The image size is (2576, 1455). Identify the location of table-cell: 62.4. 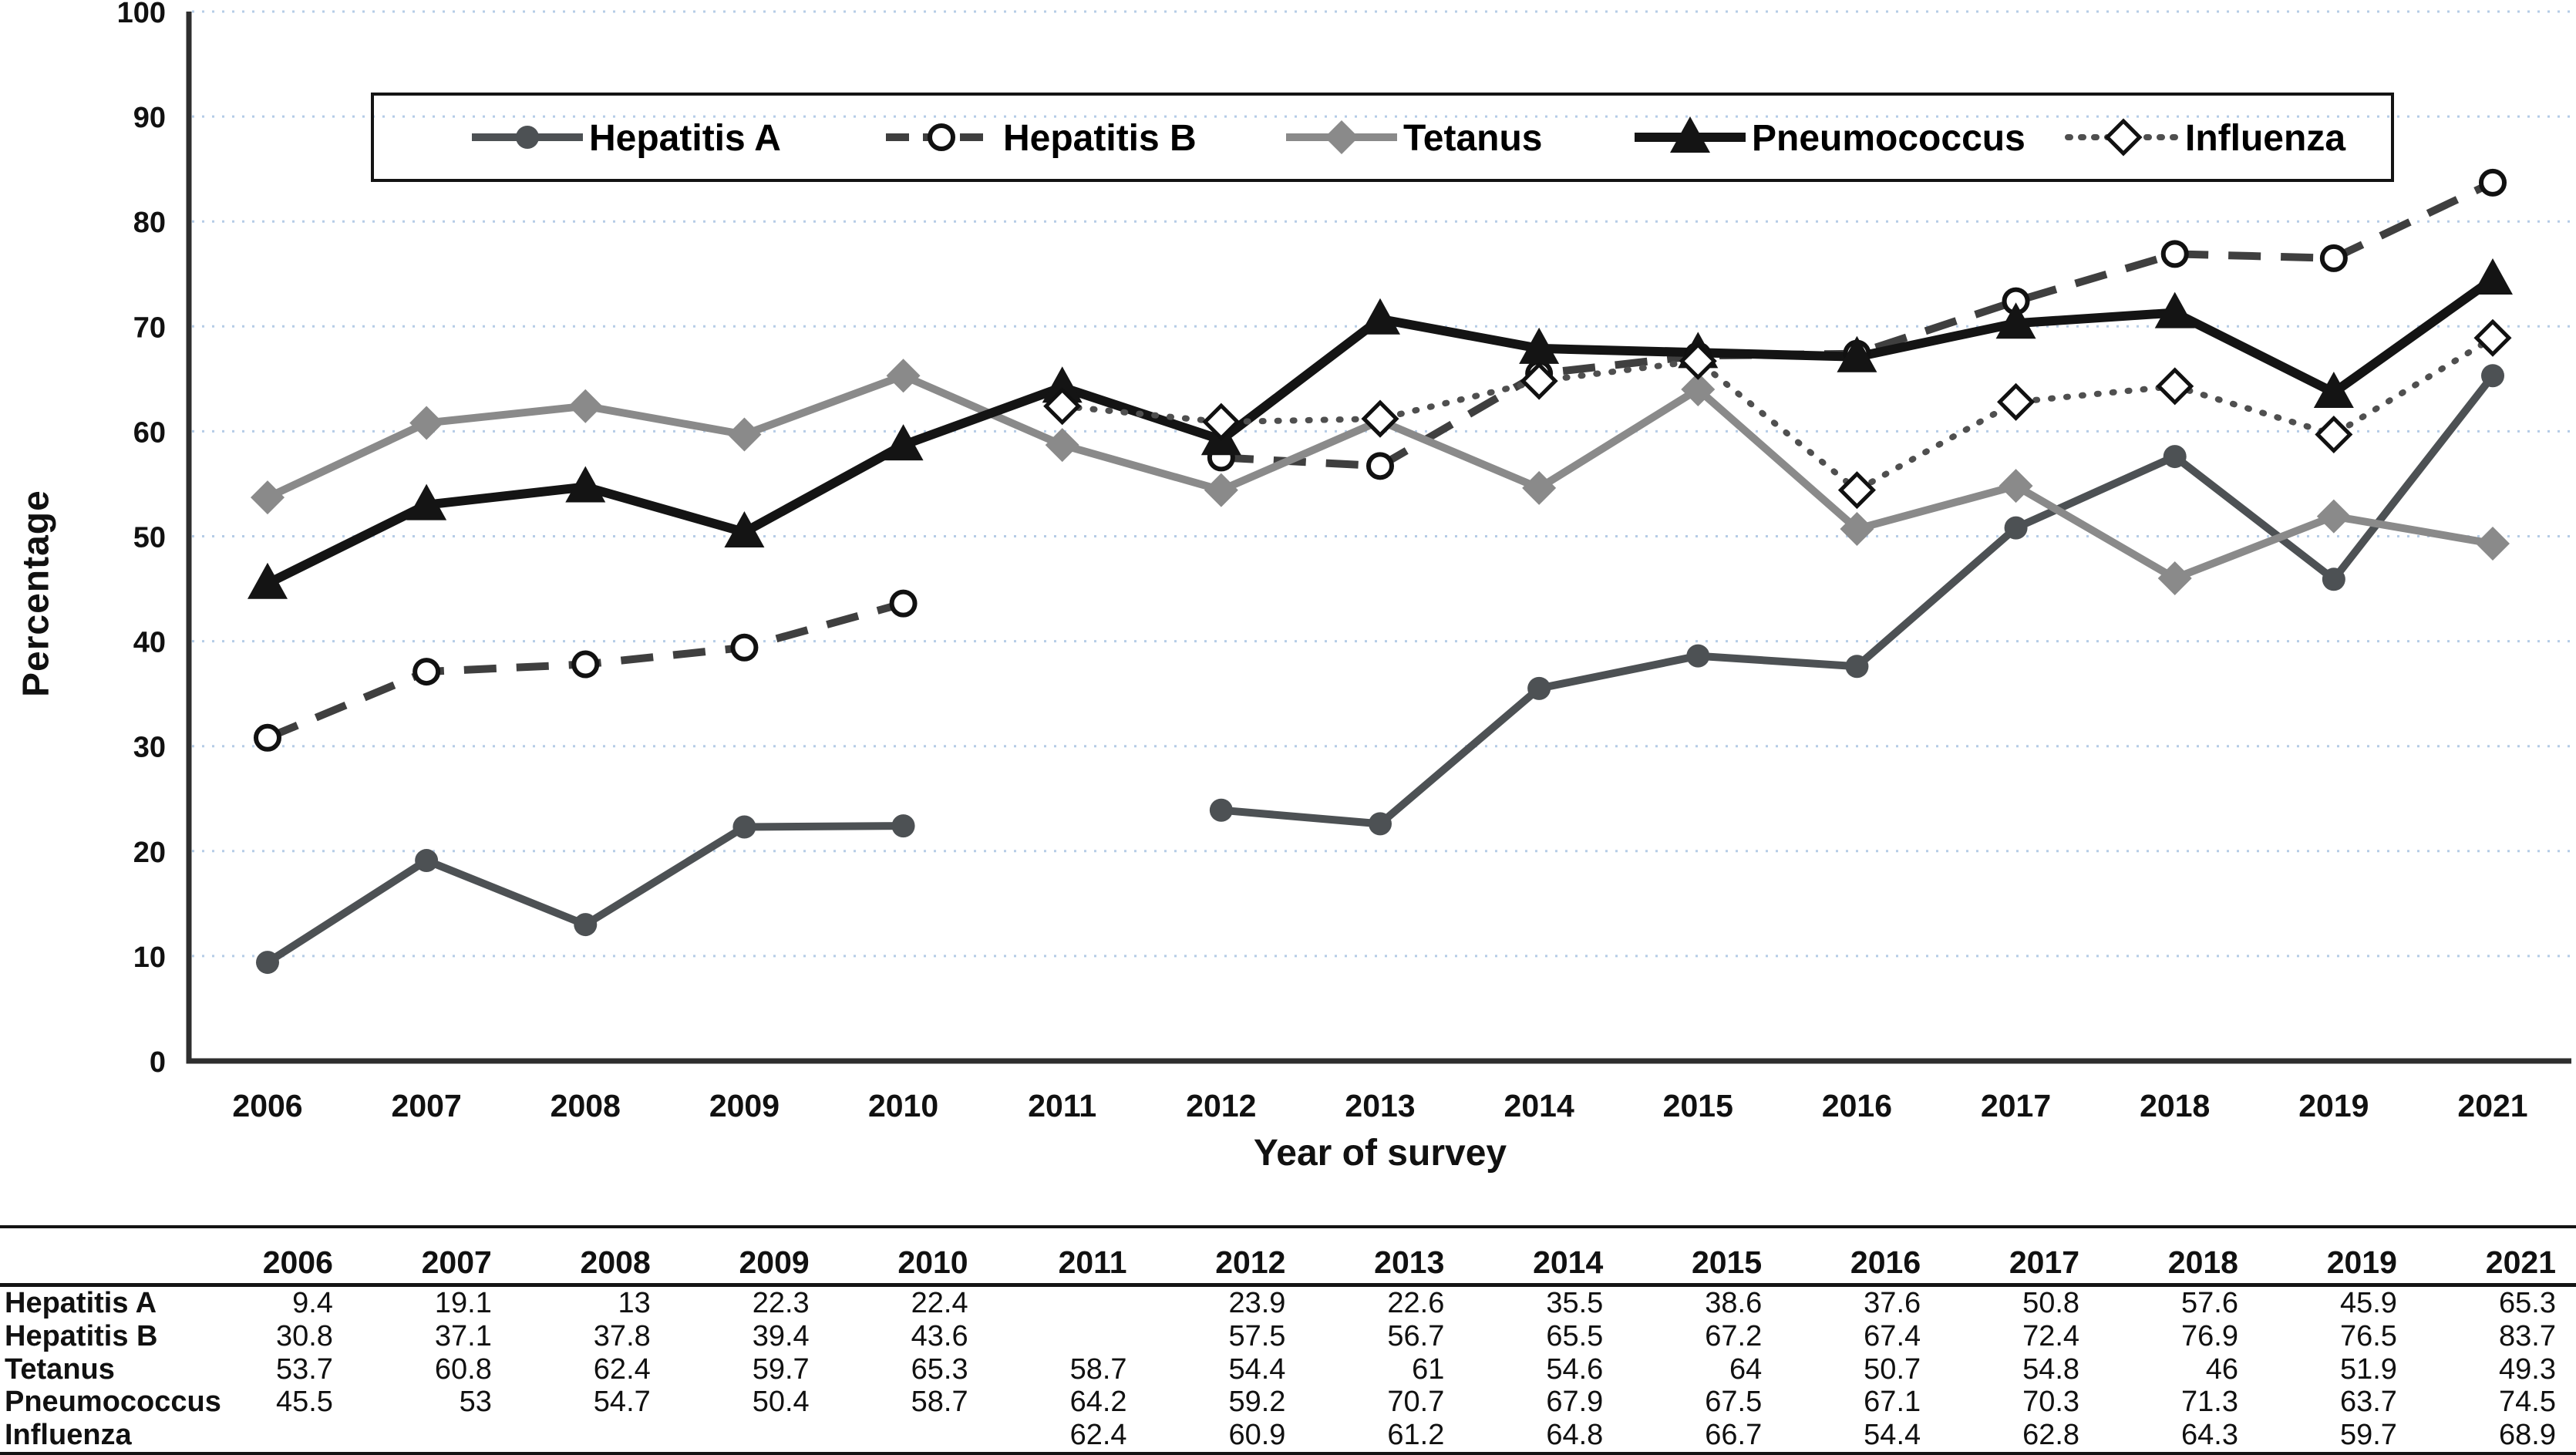
(622, 1369).